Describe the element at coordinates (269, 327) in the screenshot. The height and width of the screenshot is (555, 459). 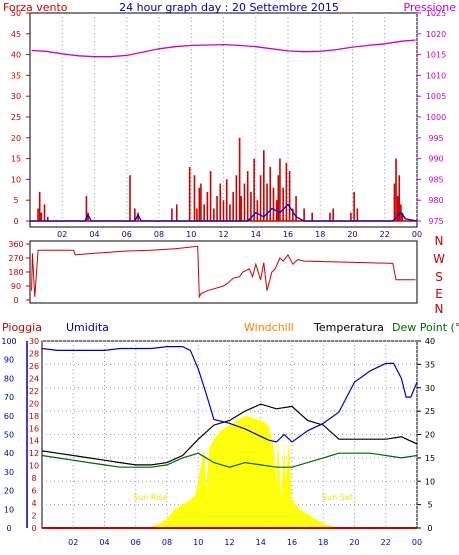
I see `legend-windchill: Windchill` at that location.